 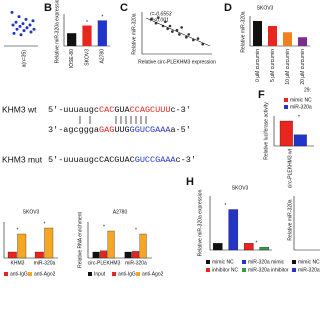 I want to click on sequence-segment: 5'-uuuaugc, so click(x=73, y=110).